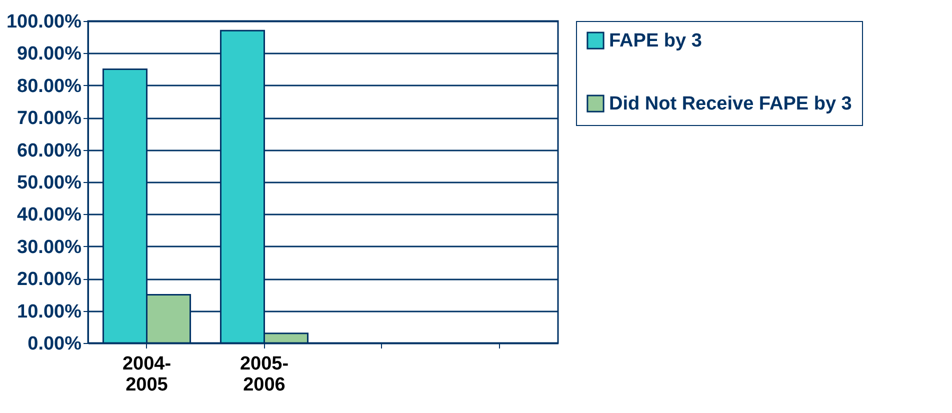  What do you see at coordinates (49, 86) in the screenshot?
I see `y-tick-label: 80.00%` at bounding box center [49, 86].